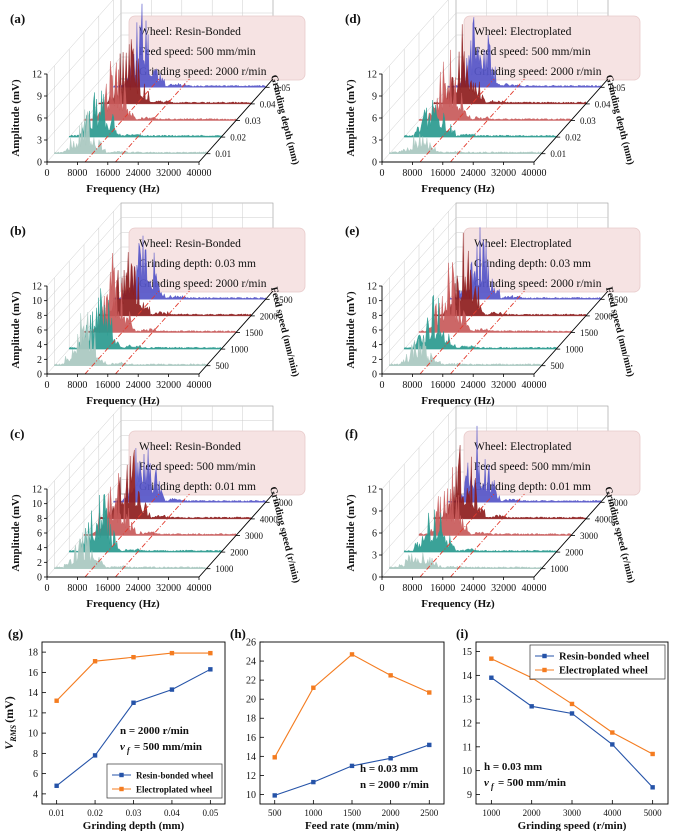  I want to click on z-tick-label: 0.01, so click(223, 154).